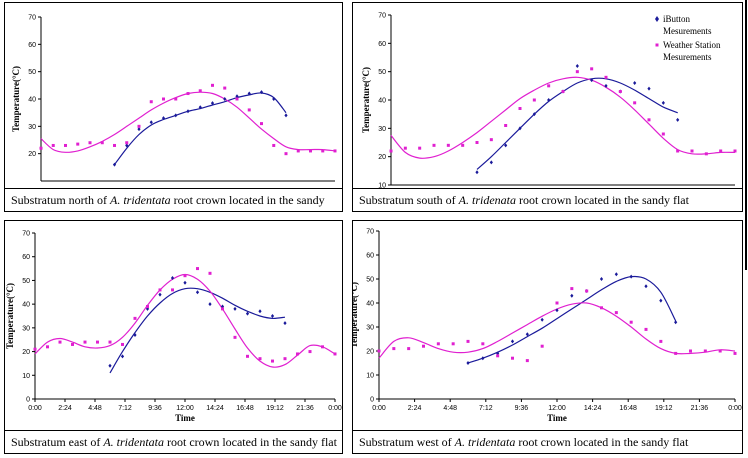 This screenshot has height=458, width=748. I want to click on y-tick-label: 40, so click(370, 304).